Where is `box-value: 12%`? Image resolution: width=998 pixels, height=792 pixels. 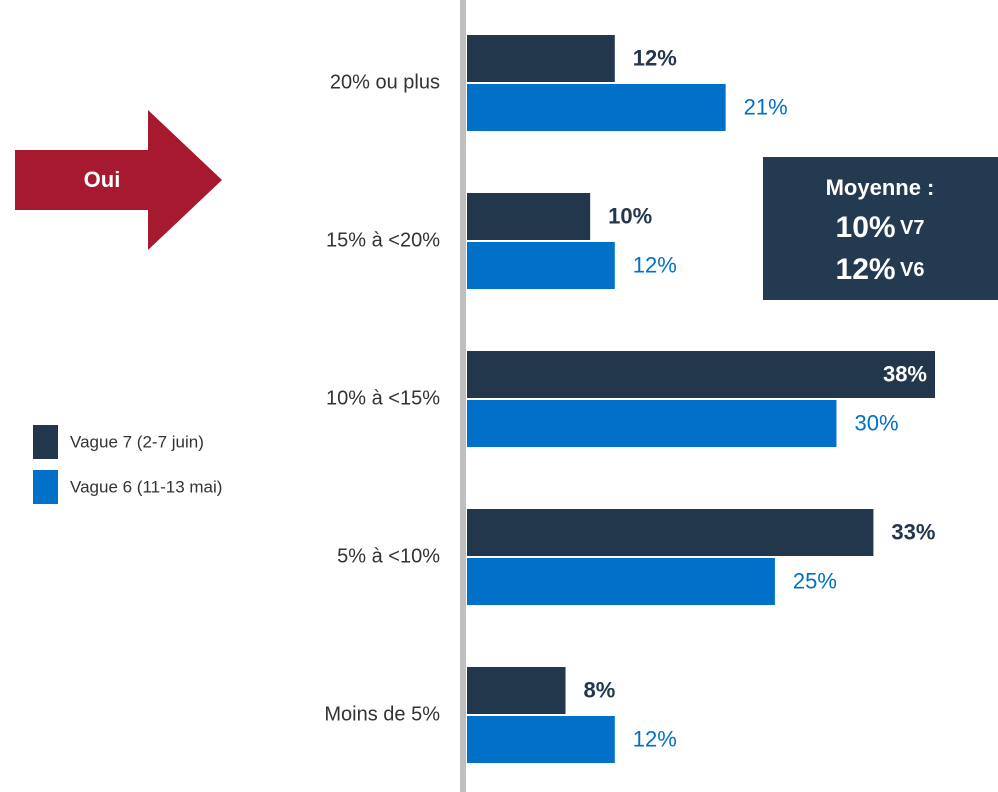
box-value: 12% is located at coordinates (866, 269).